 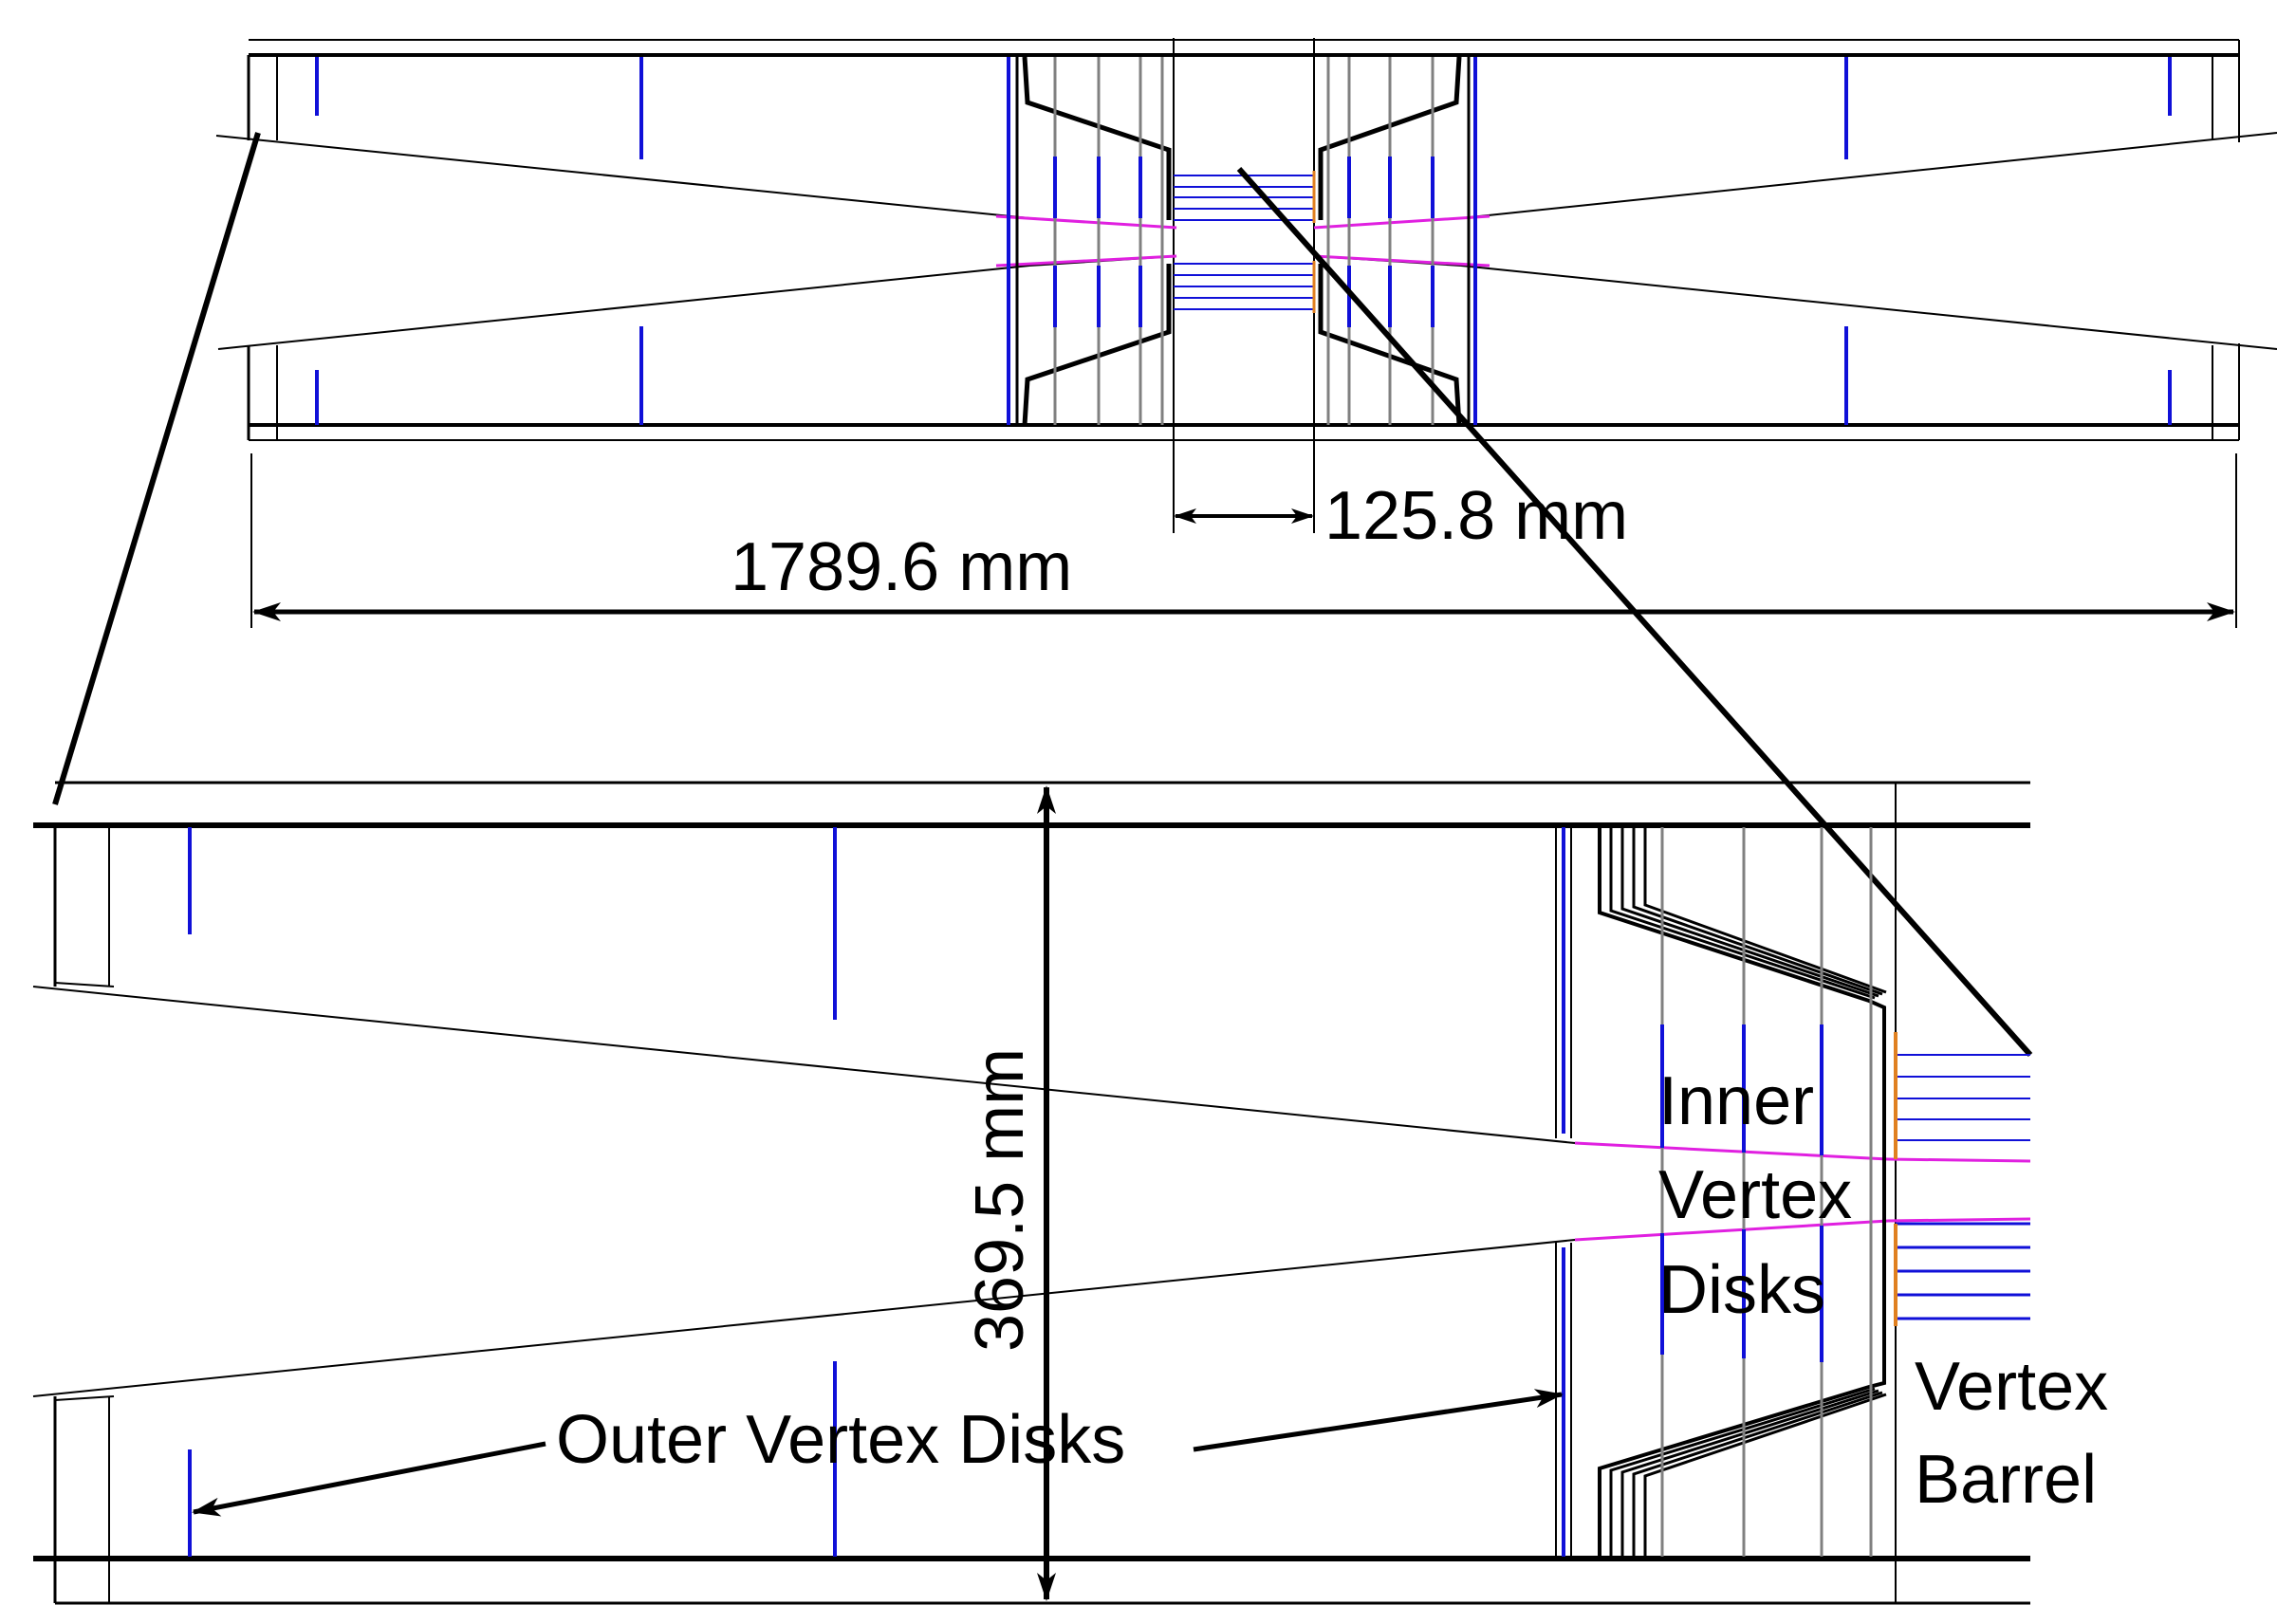 I want to click on vertex-barrel-callout: Vertex Barrel, so click(x=2011, y=1433).